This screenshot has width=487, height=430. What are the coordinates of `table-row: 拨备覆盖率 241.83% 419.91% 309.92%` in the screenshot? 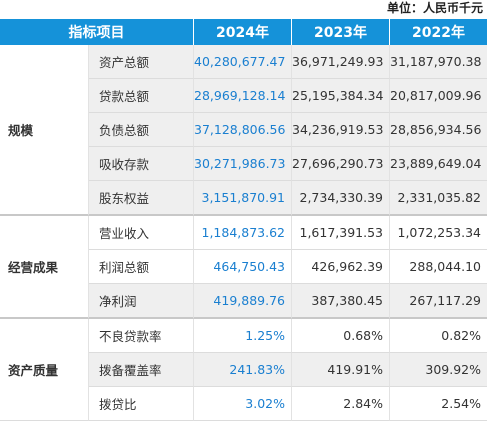 It's located at (243, 370).